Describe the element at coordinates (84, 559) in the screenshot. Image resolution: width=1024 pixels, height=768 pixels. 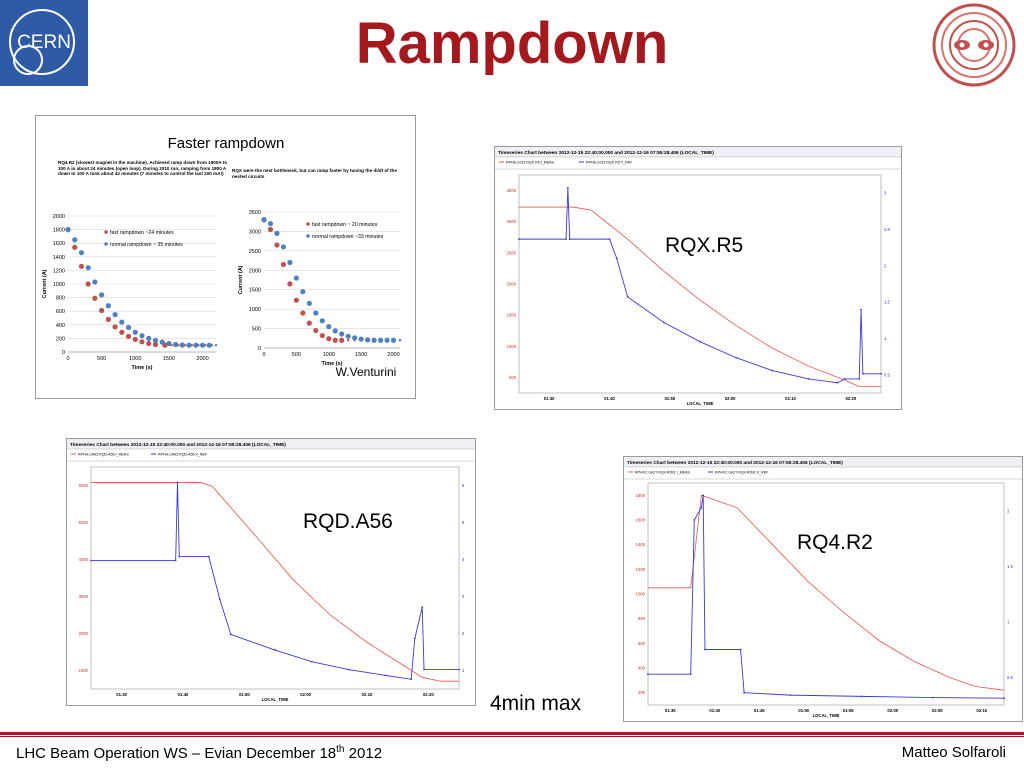
I see `ts2-ytick-left-3: 4000` at that location.